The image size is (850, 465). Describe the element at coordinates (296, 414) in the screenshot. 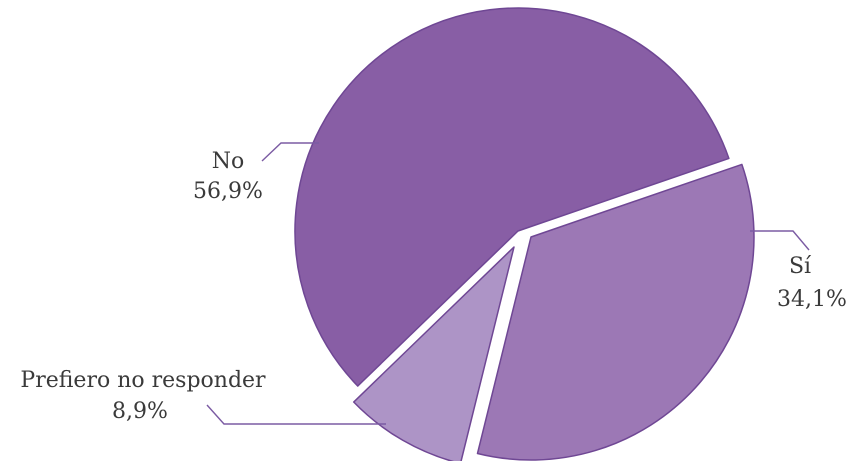

I see `leader-line-prefiero` at that location.